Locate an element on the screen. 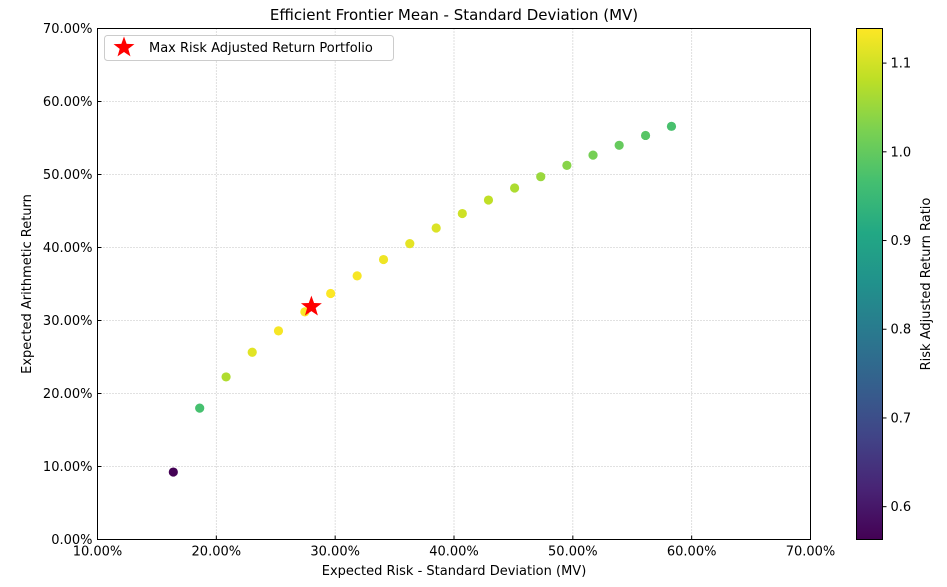 Image resolution: width=947 pixels, height=587 pixels. y-tick-label: 30.00% is located at coordinates (68, 321).